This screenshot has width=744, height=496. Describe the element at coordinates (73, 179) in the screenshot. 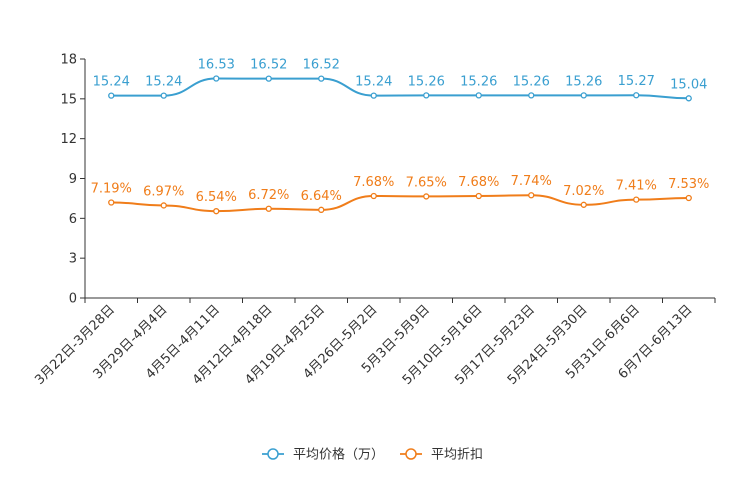

I see `y-tick-label: 9` at that location.